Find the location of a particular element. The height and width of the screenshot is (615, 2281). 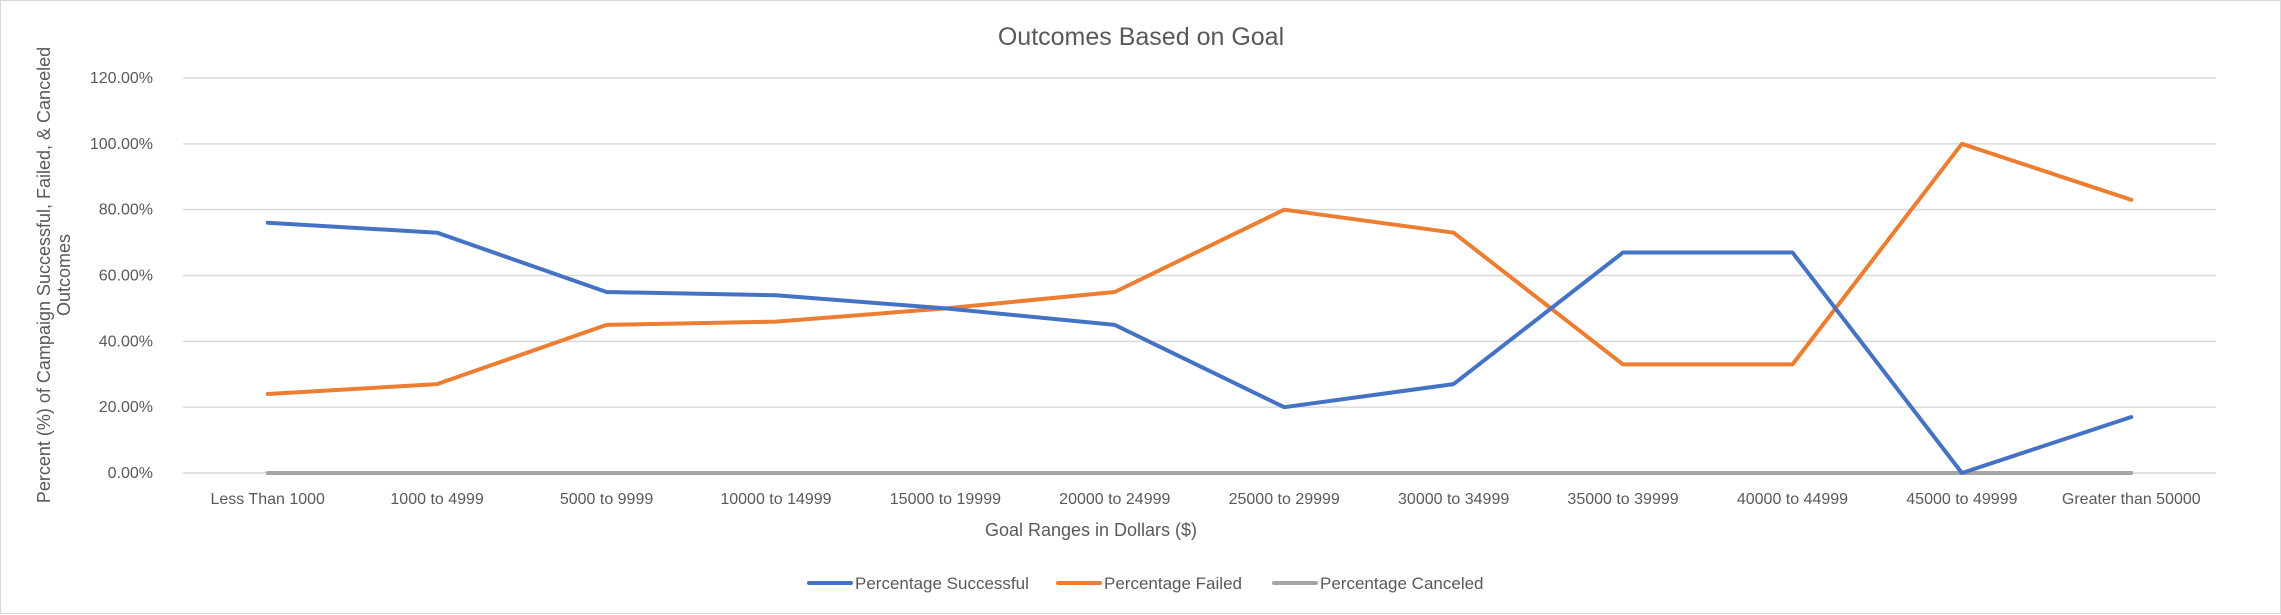

x-tick-label: 20000 to 24999 is located at coordinates (1114, 499).